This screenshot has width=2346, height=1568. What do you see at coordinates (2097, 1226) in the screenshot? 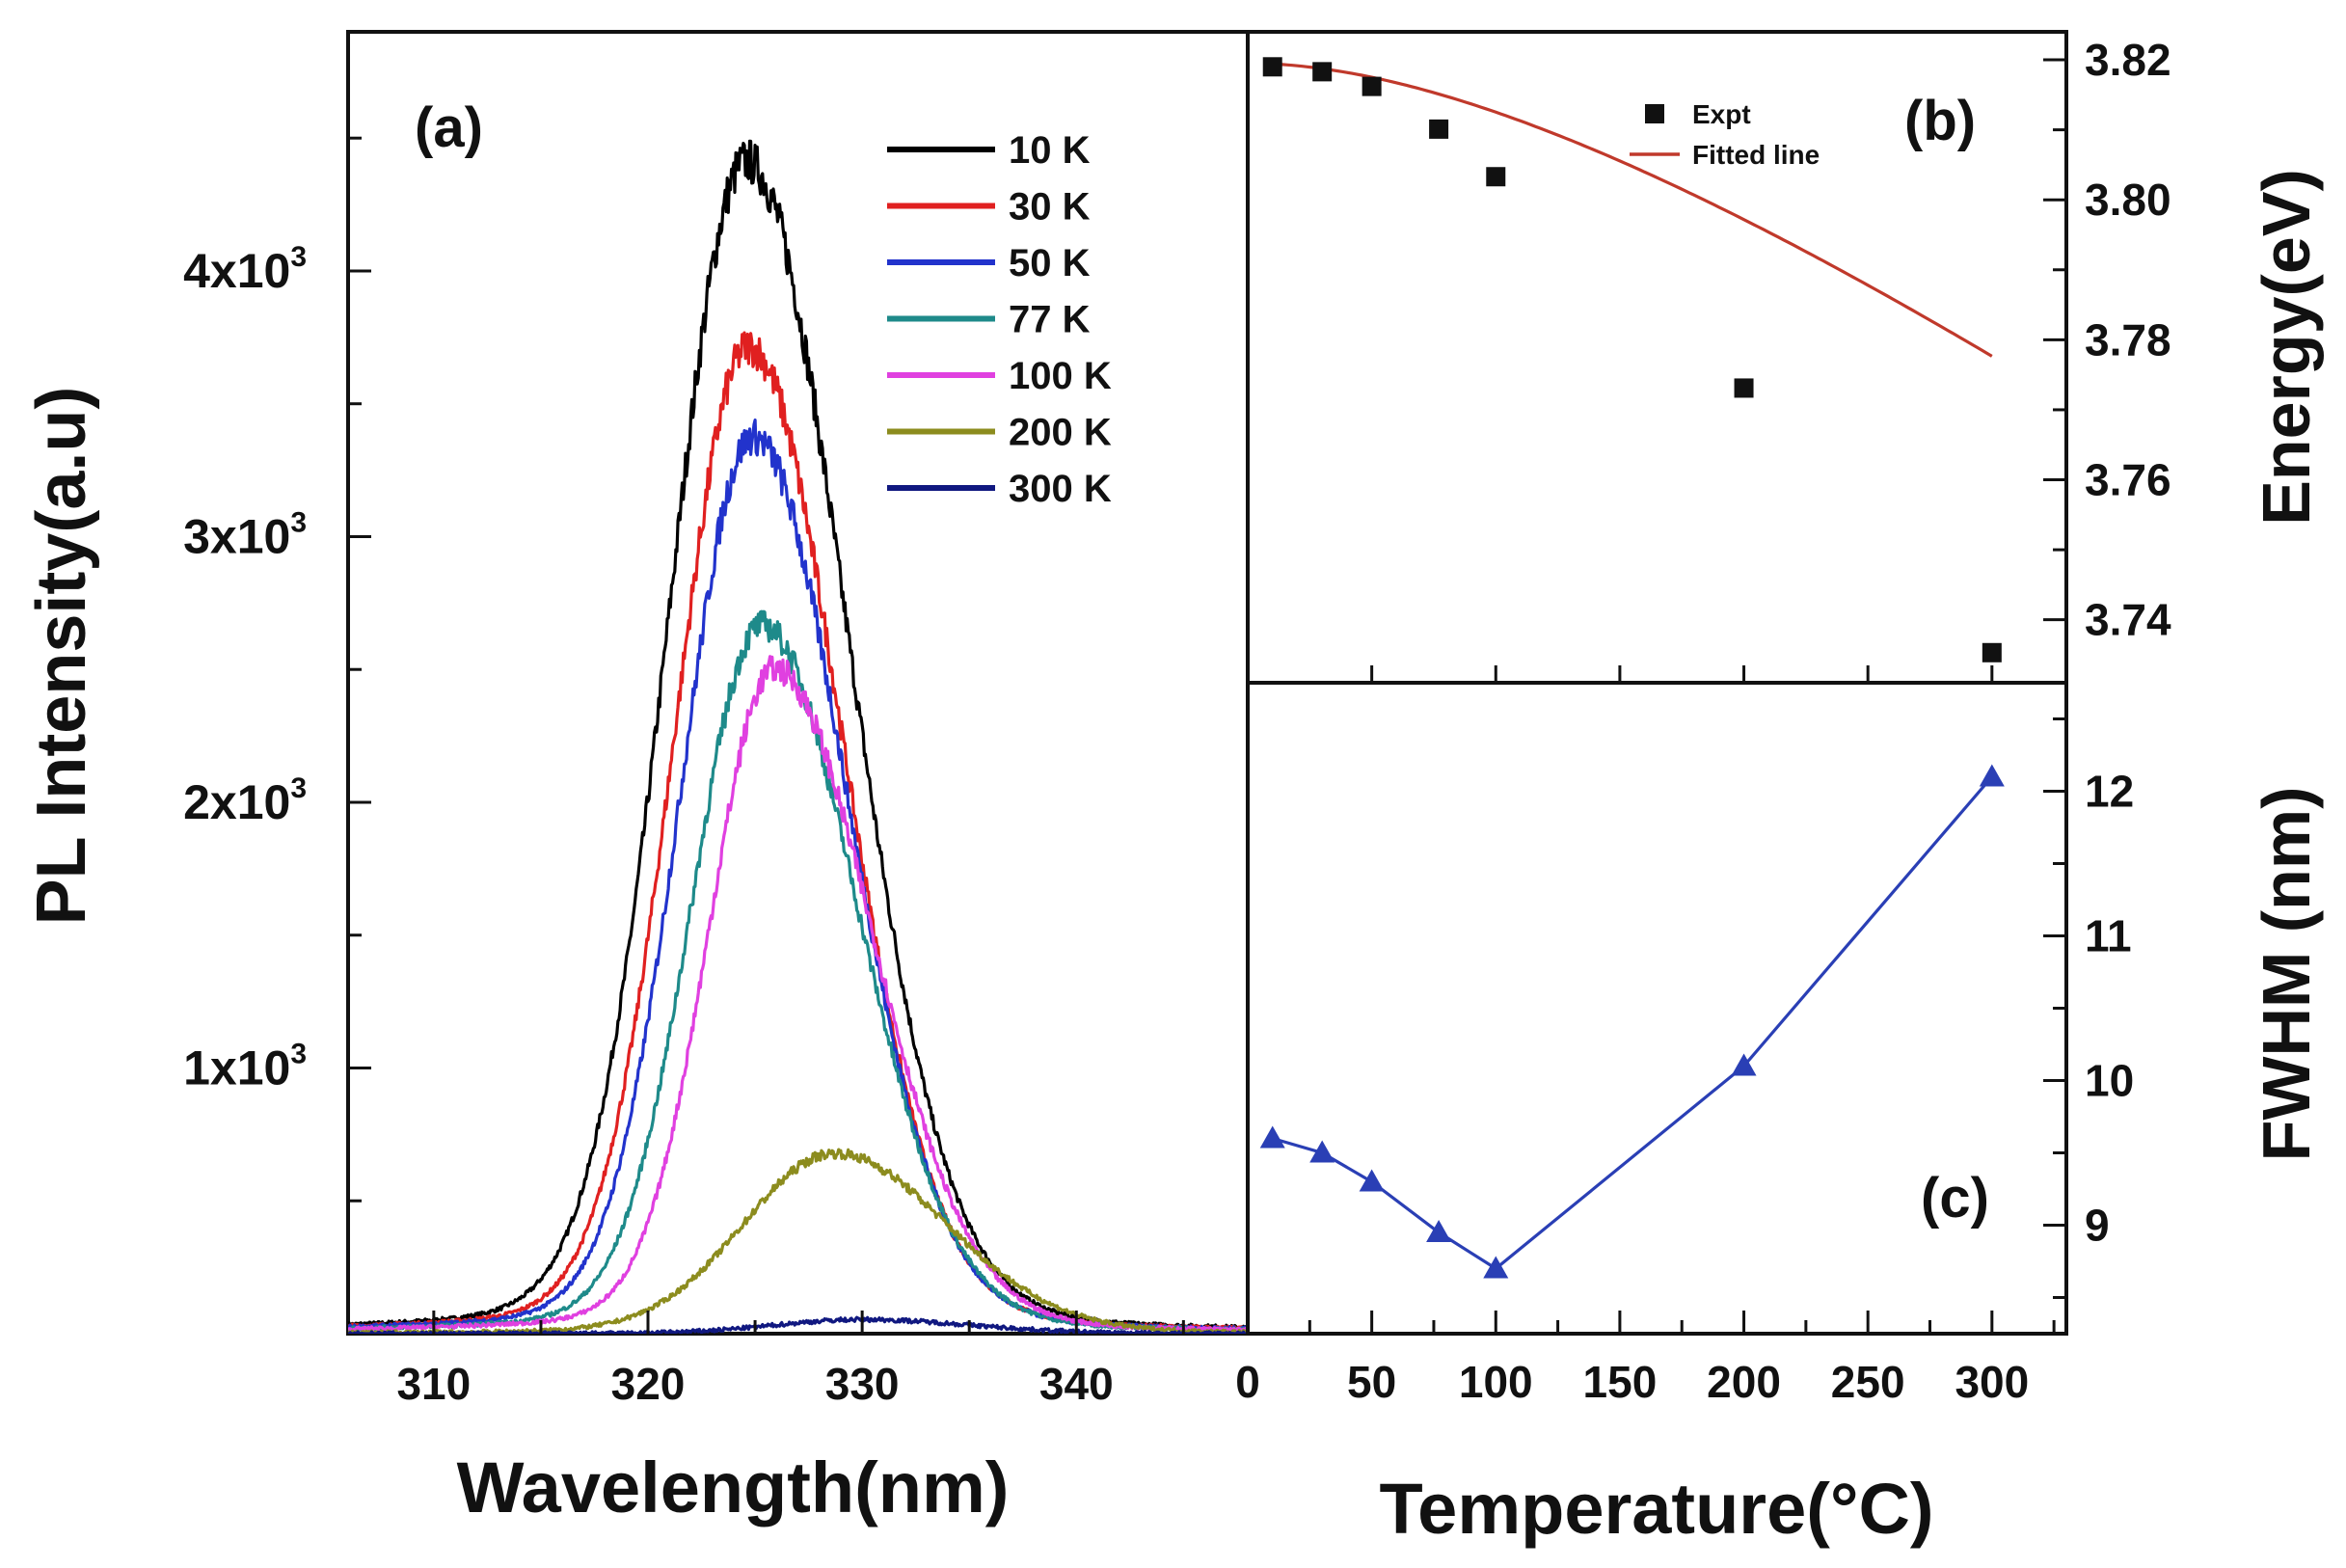
I see `y-tick-label: 9` at bounding box center [2097, 1226].